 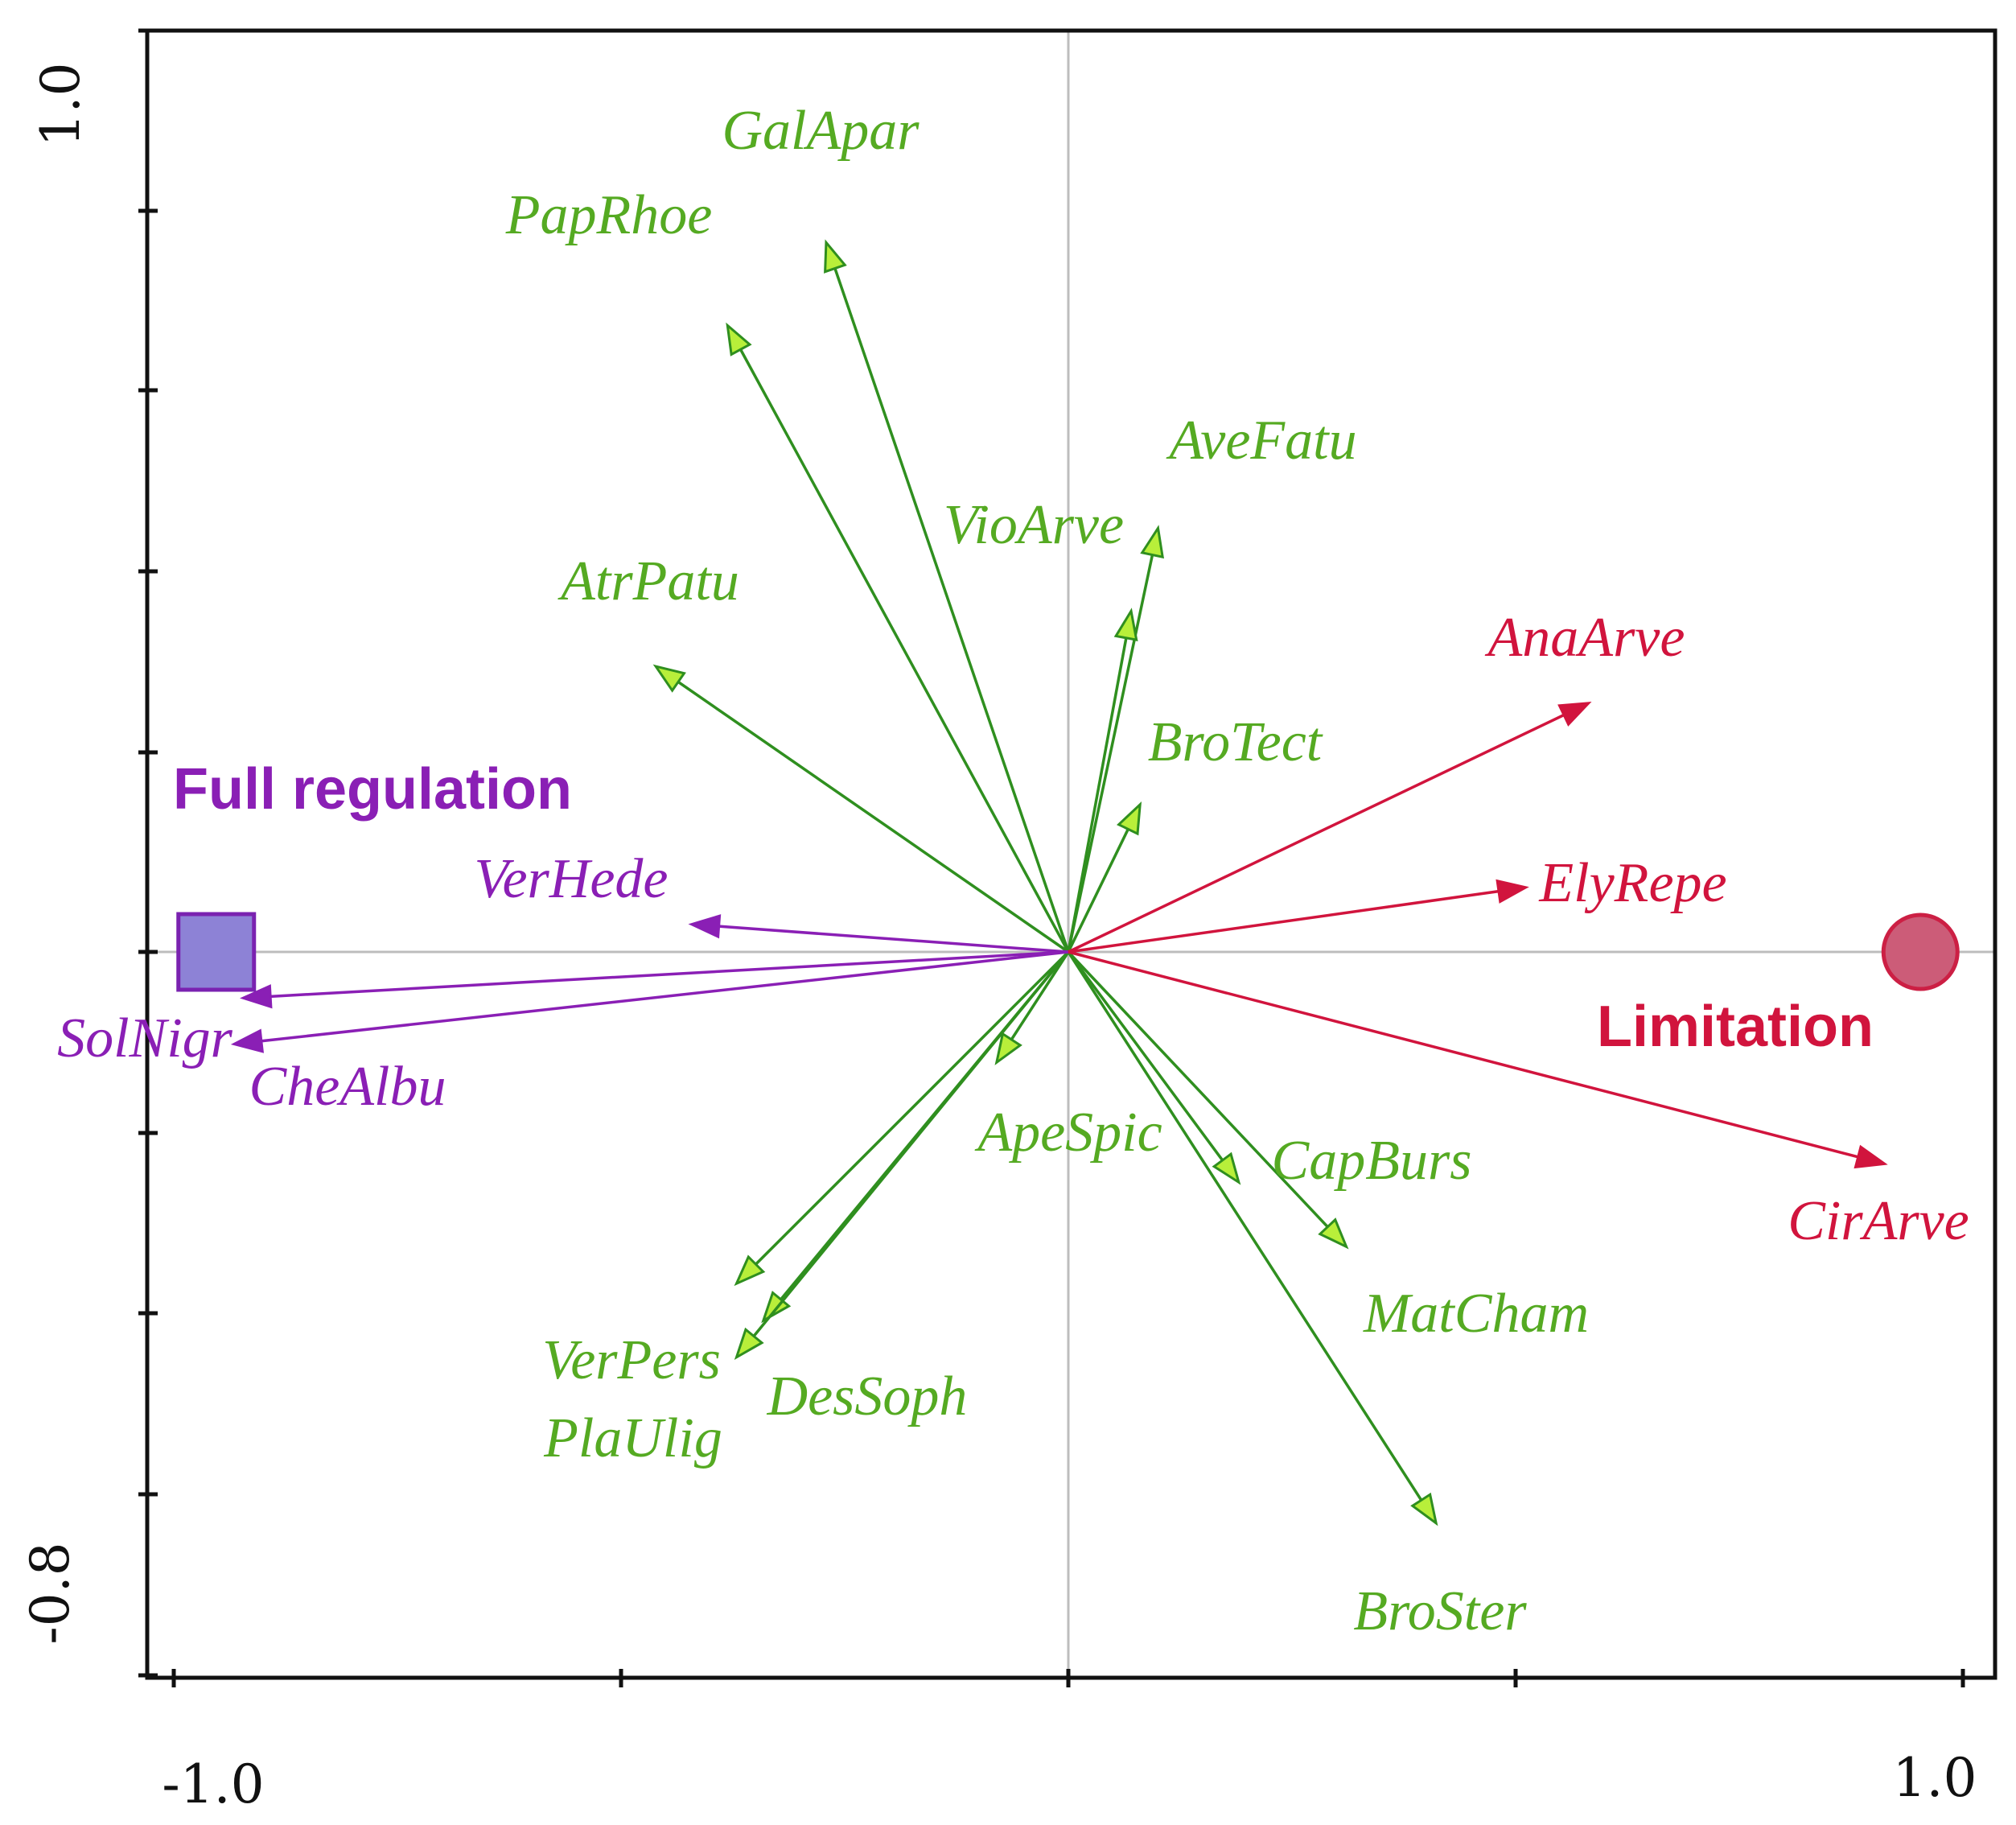 I want to click on arrowhead-elyrepe, so click(x=1513, y=892).